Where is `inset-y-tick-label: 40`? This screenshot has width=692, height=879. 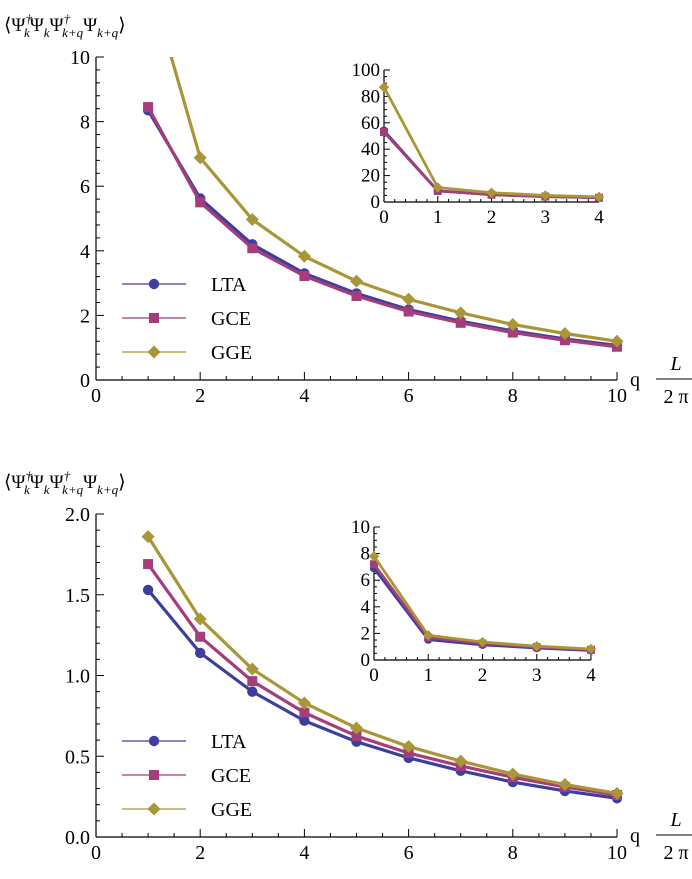
inset-y-tick-label: 40 is located at coordinates (370, 149).